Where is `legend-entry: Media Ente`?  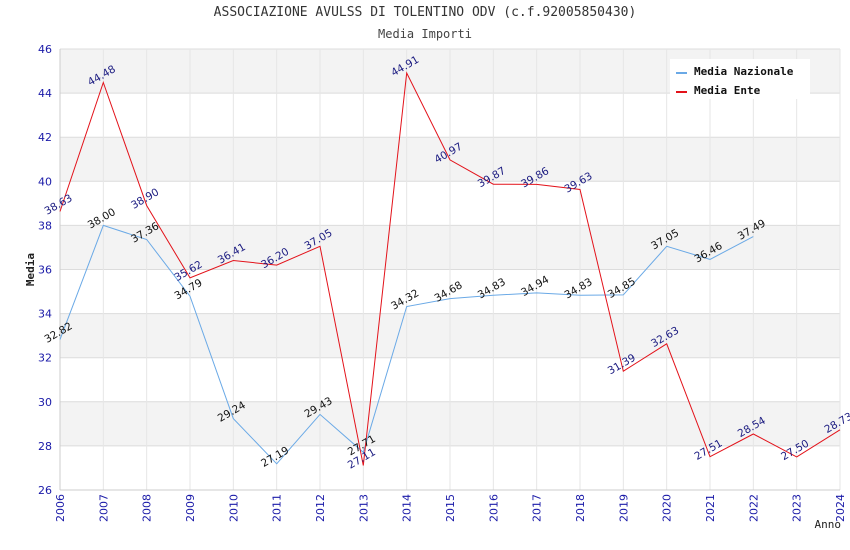
legend-entry: Media Ente is located at coordinates (727, 90).